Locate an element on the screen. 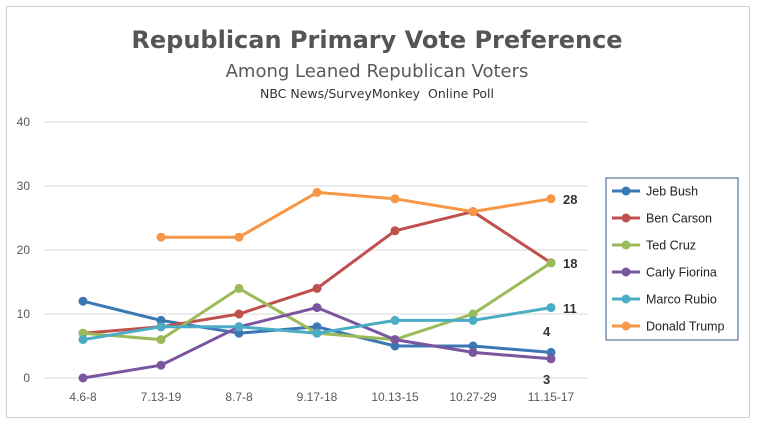  end-label-bush: 4 is located at coordinates (547, 331).